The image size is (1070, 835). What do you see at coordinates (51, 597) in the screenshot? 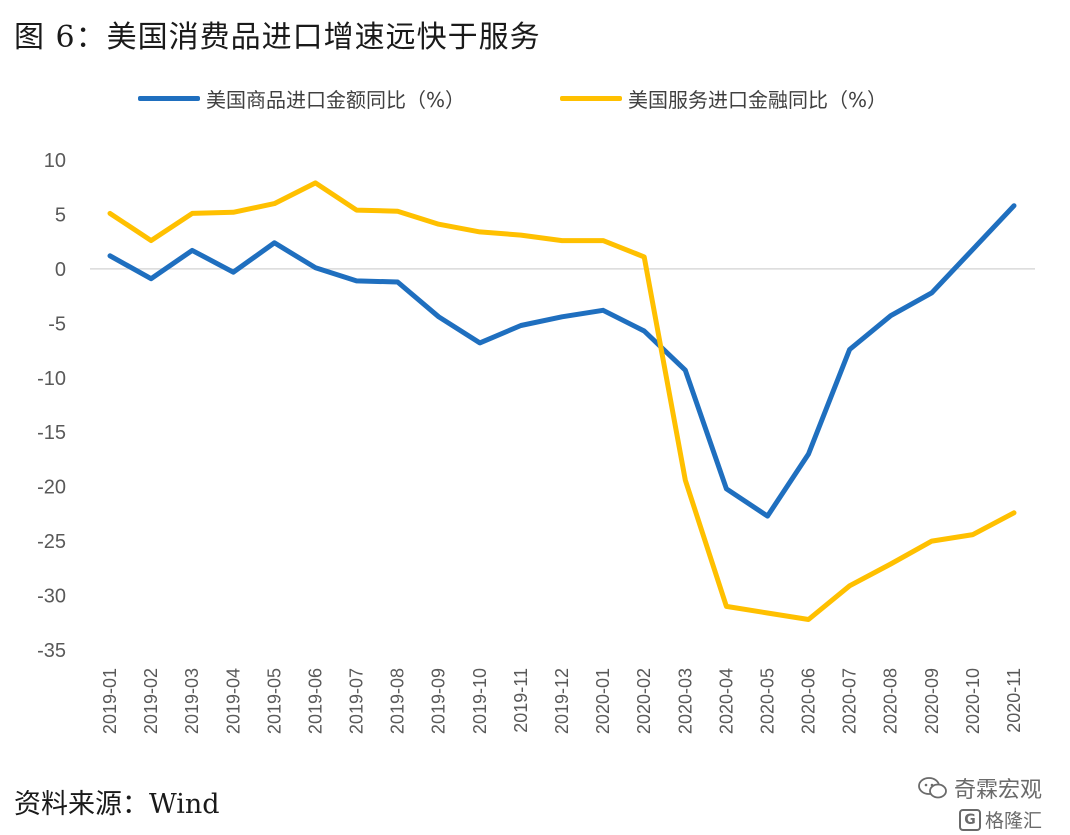
I see `y-tick-label: -30` at bounding box center [51, 597].